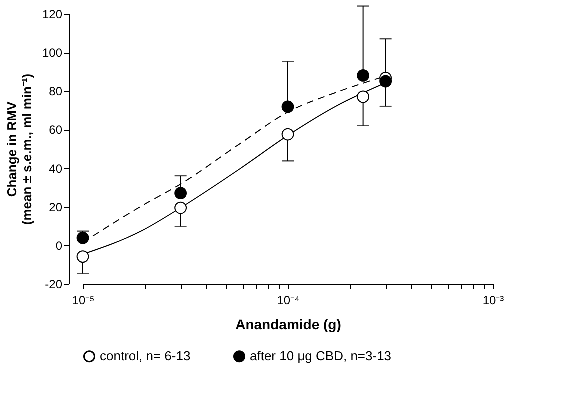 The height and width of the screenshot is (414, 584). What do you see at coordinates (288, 301) in the screenshot?
I see `x-tick-label: 10⁻⁴` at bounding box center [288, 301].